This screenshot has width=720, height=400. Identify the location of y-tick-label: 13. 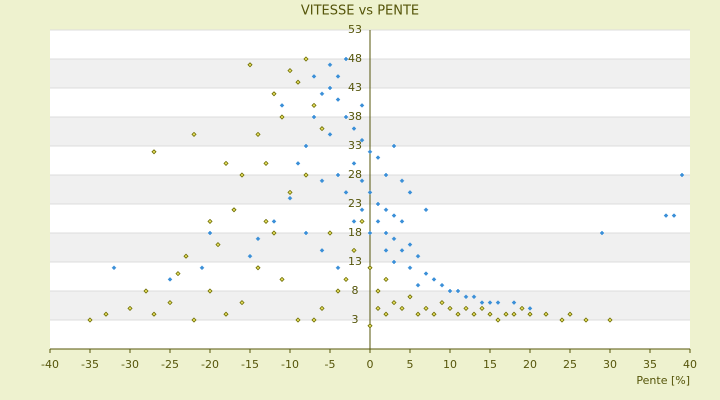
(355, 261).